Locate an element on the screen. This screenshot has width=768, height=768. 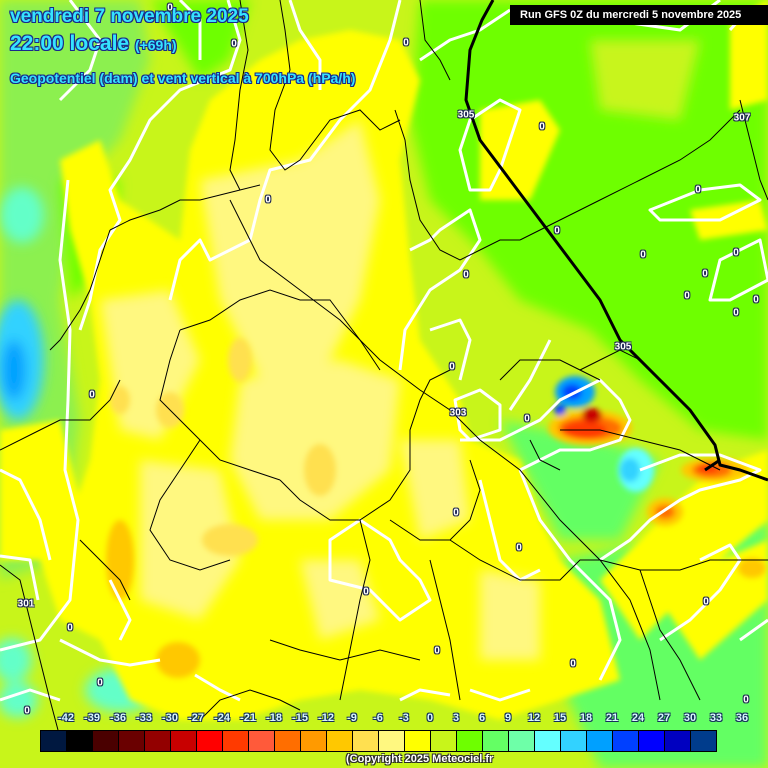
colorbar-tick-label: 24 is located at coordinates (638, 718).